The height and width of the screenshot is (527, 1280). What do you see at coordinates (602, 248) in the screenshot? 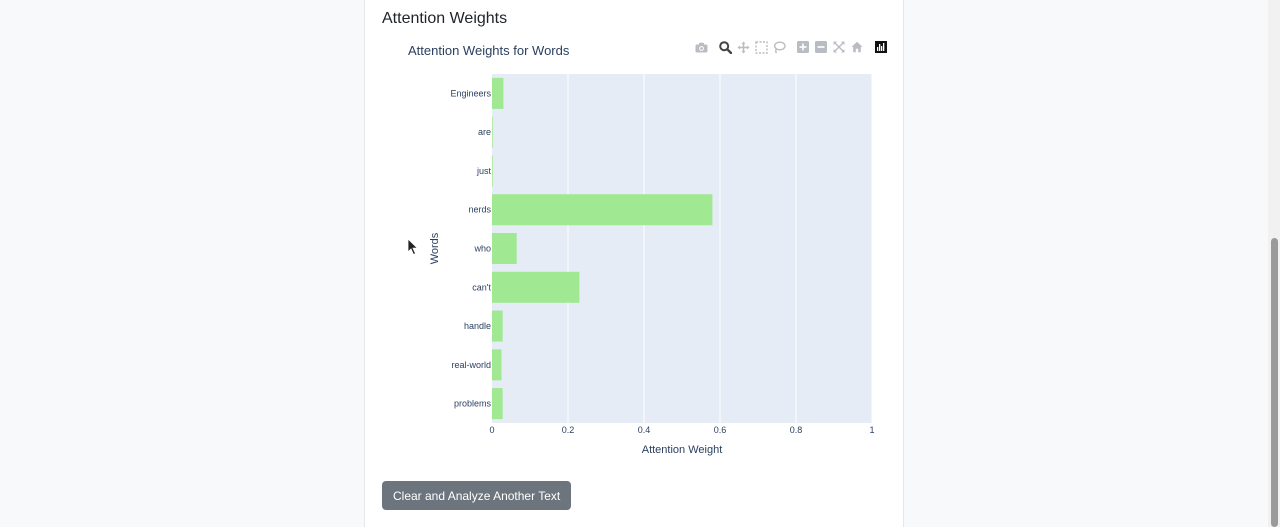
I see `bars` at bounding box center [602, 248].